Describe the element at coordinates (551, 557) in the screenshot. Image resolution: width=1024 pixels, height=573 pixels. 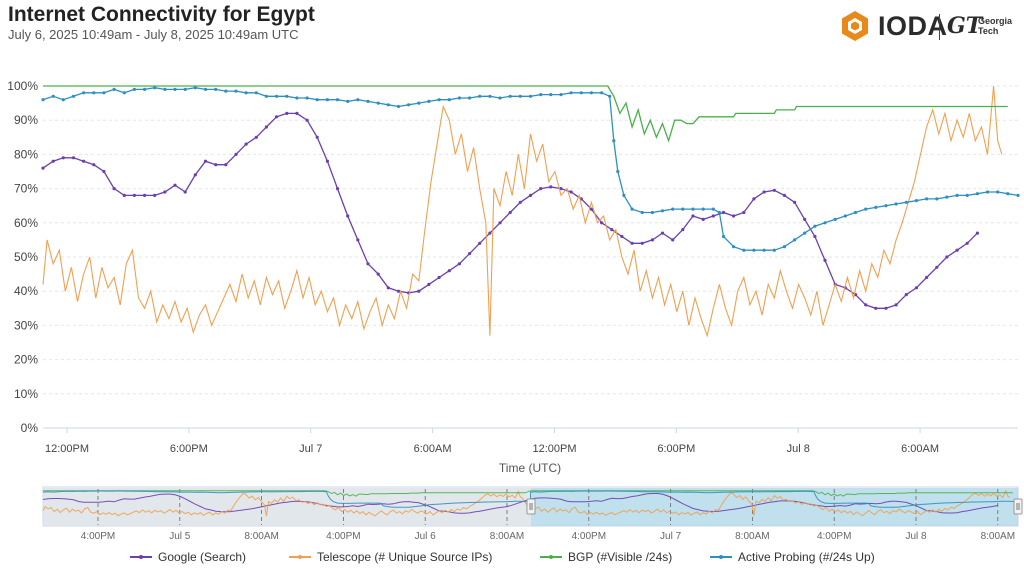
I see `legend-line-icon` at that location.